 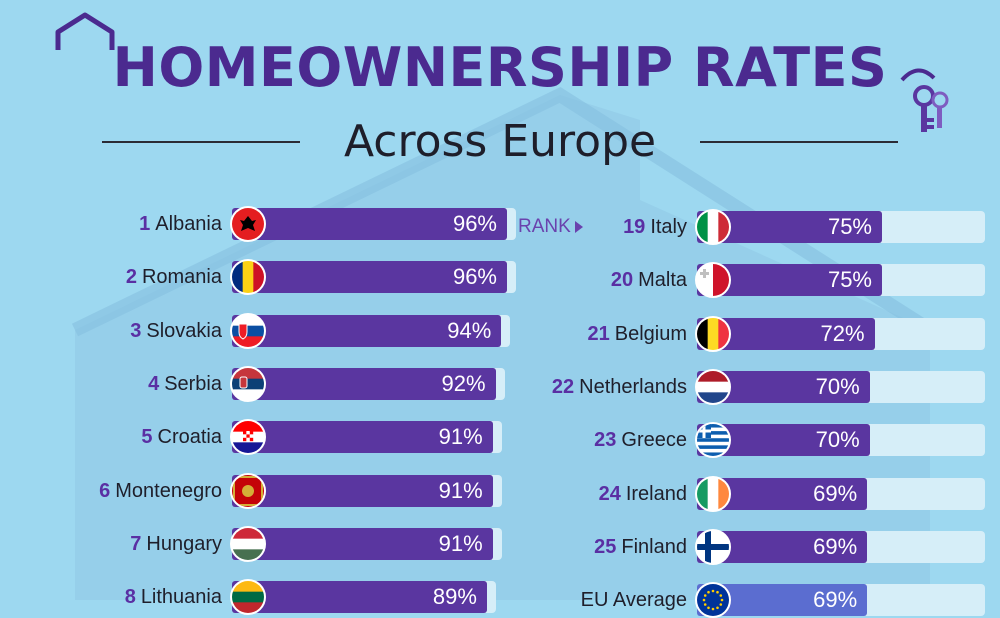 I want to click on country-name: Ireland, so click(x=656, y=493).